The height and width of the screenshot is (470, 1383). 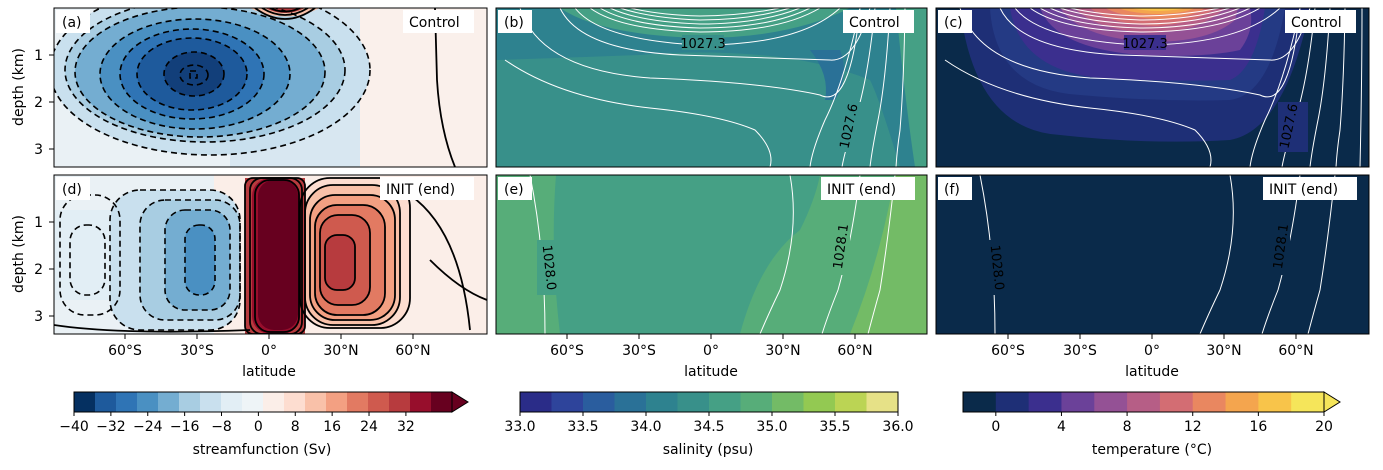 I want to click on xtick-f-3: 0°, so click(x=1152, y=351).